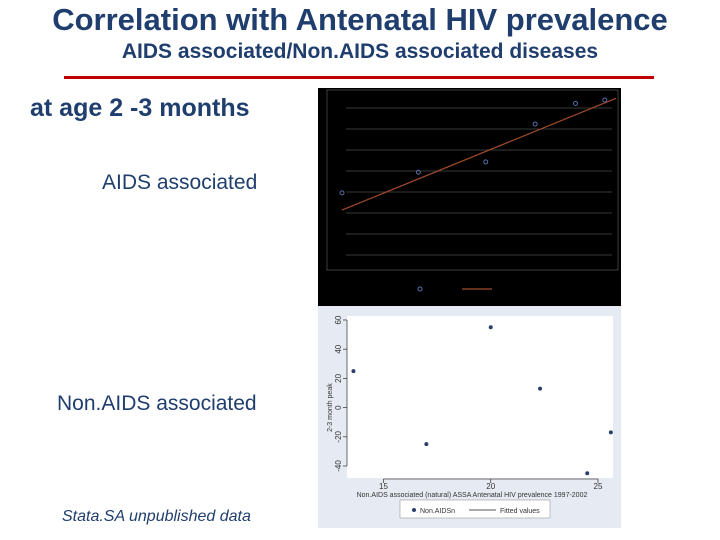 The image size is (720, 540). What do you see at coordinates (414, 510) in the screenshot?
I see `nonaids-legend-marker` at bounding box center [414, 510].